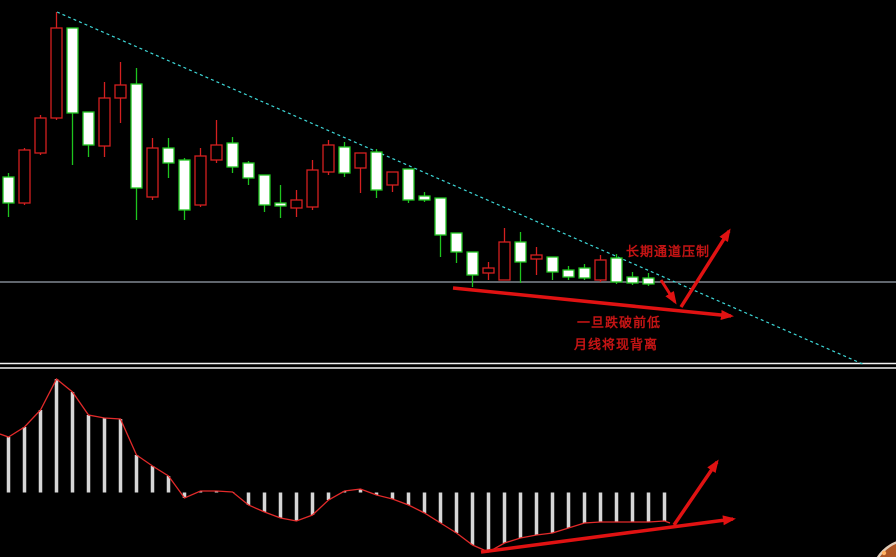 This screenshot has width=896, height=557. Describe the element at coordinates (884, 553) in the screenshot. I see `watermark-logo-highlight` at that location.